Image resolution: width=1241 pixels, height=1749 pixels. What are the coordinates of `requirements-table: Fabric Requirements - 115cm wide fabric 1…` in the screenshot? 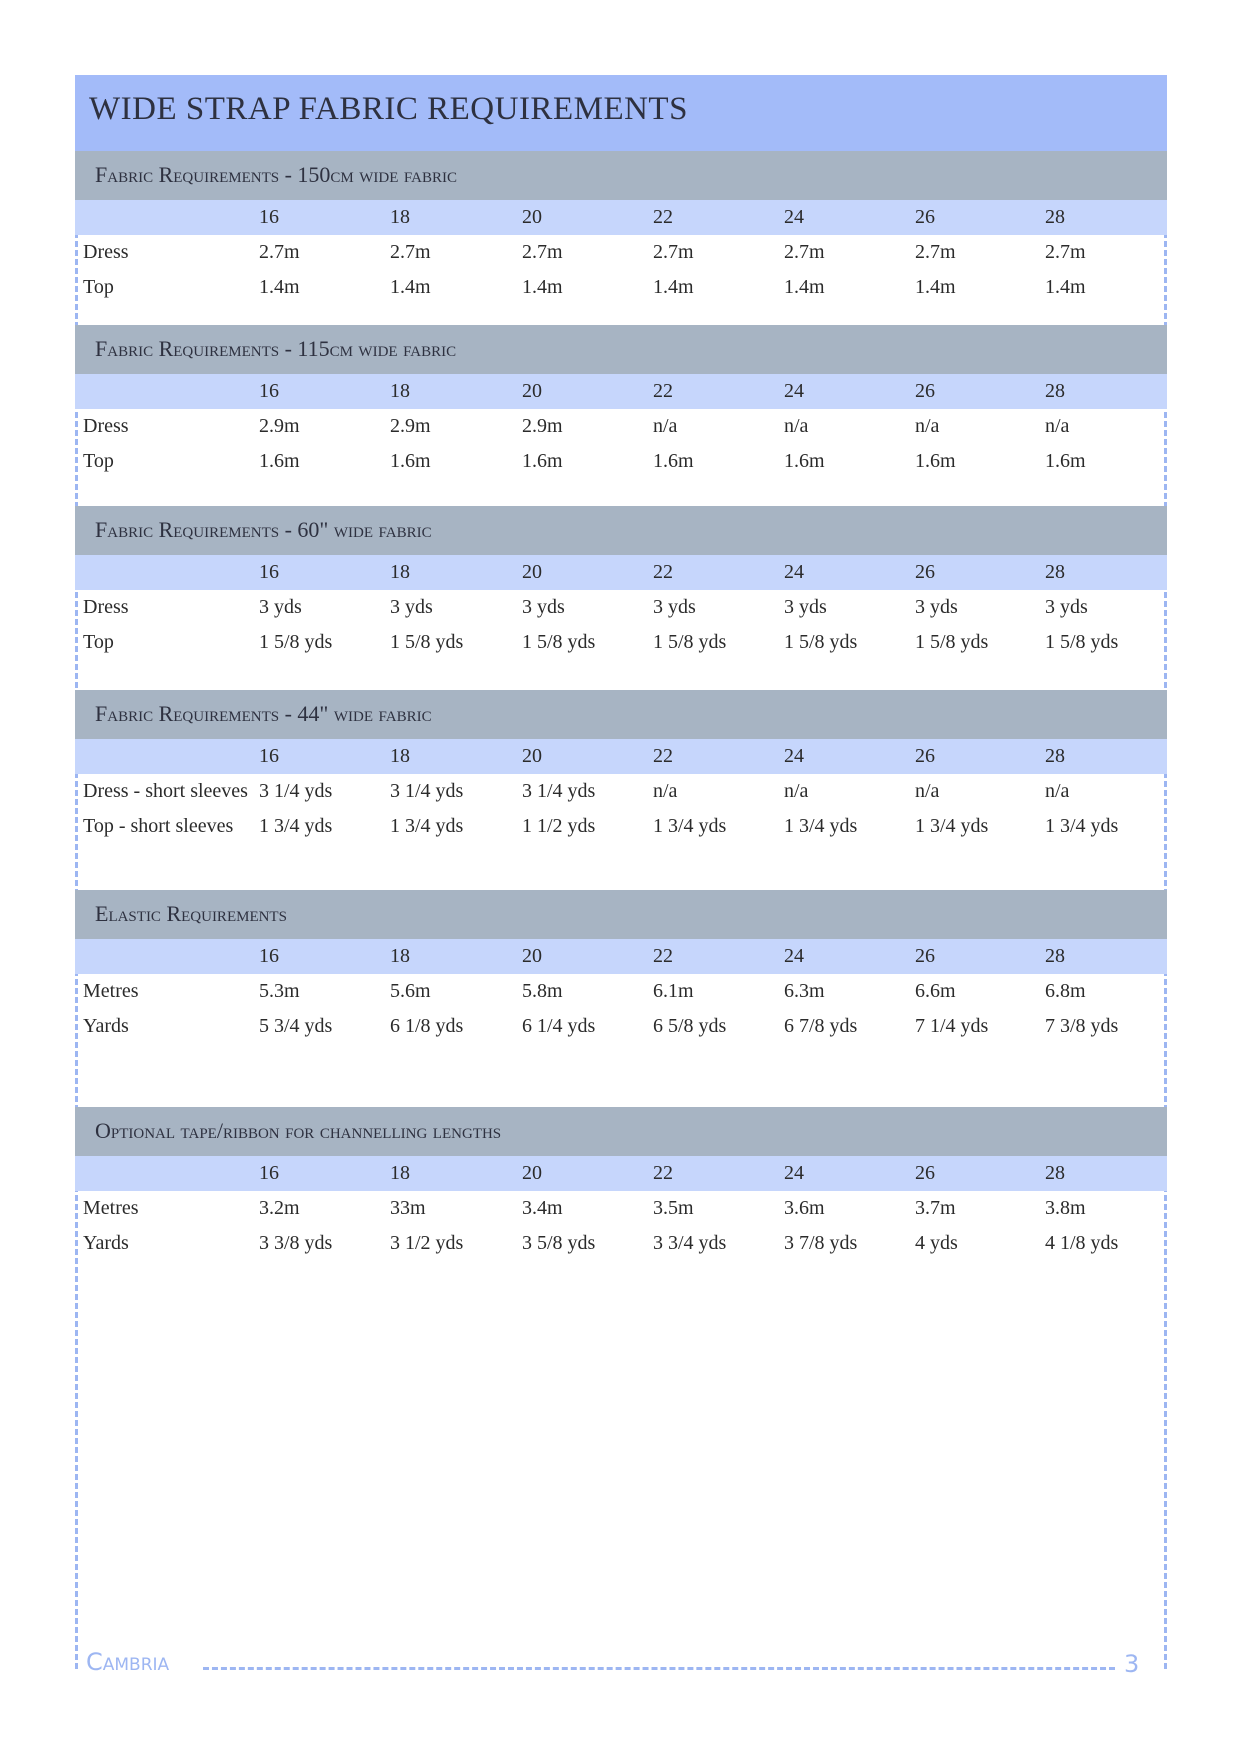 It's located at (621, 402).